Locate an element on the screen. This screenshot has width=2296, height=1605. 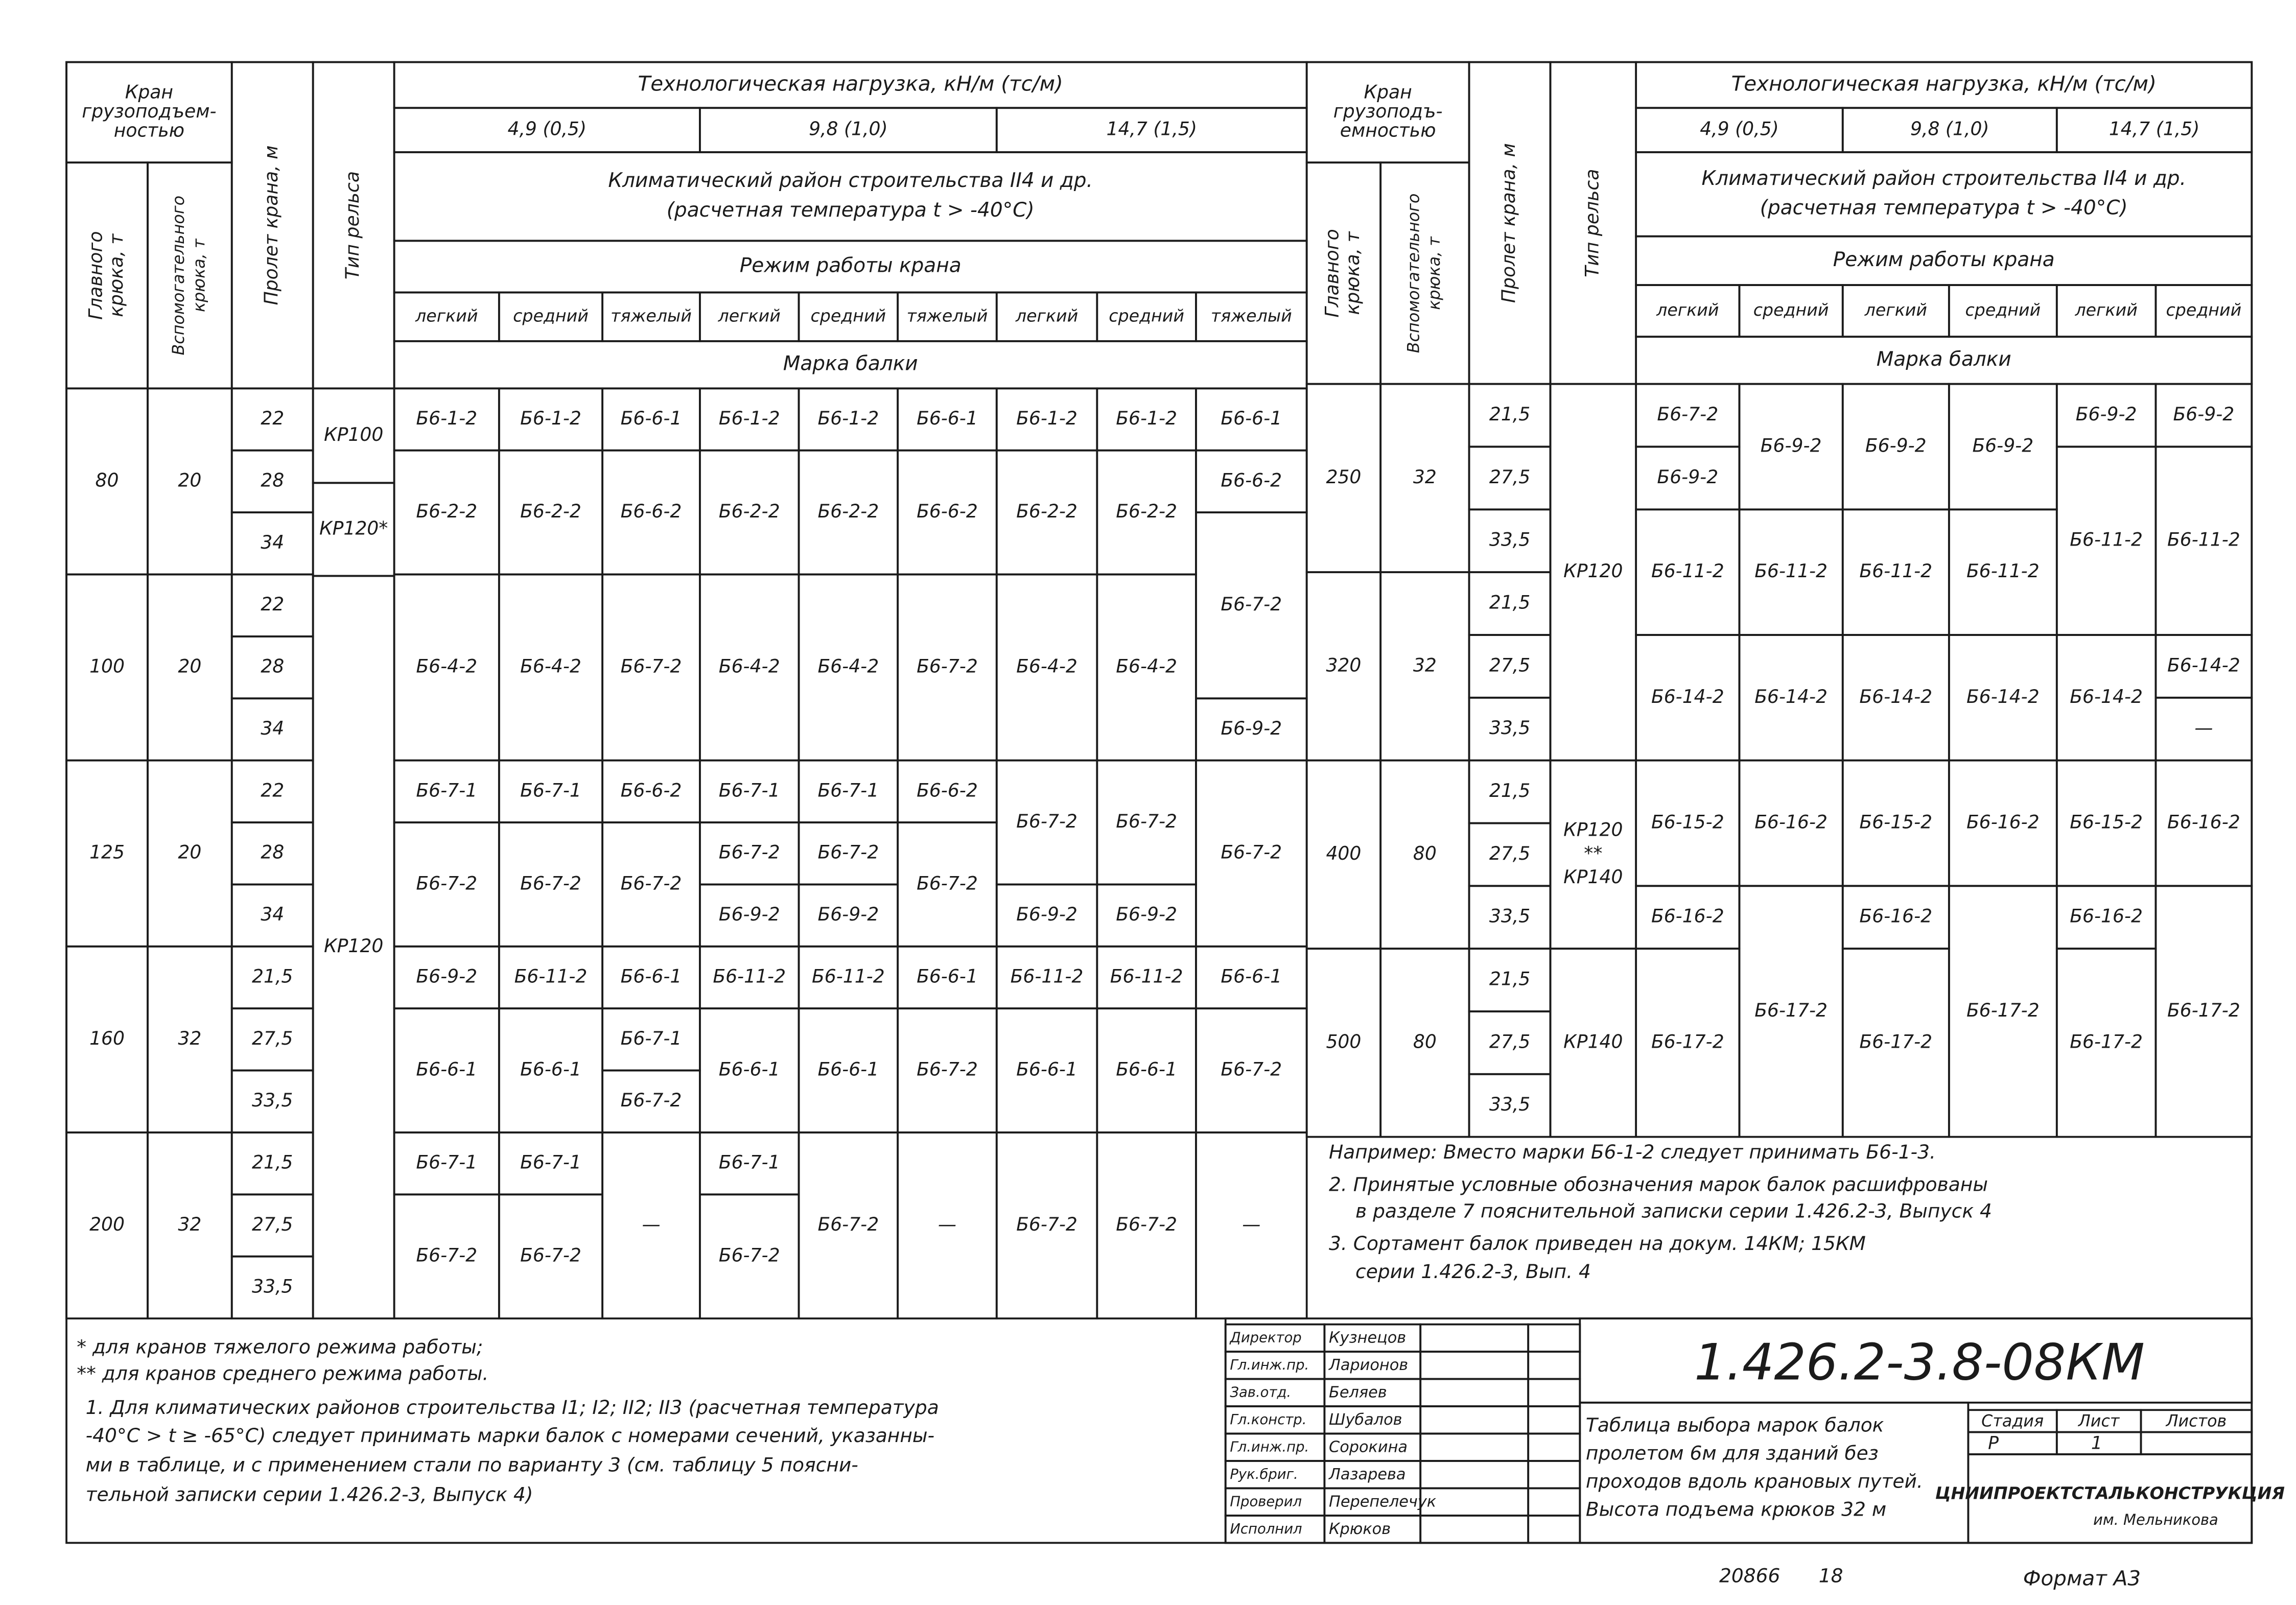
description-text: проходов вдоль крановых путей. is located at coordinates (1754, 1481).